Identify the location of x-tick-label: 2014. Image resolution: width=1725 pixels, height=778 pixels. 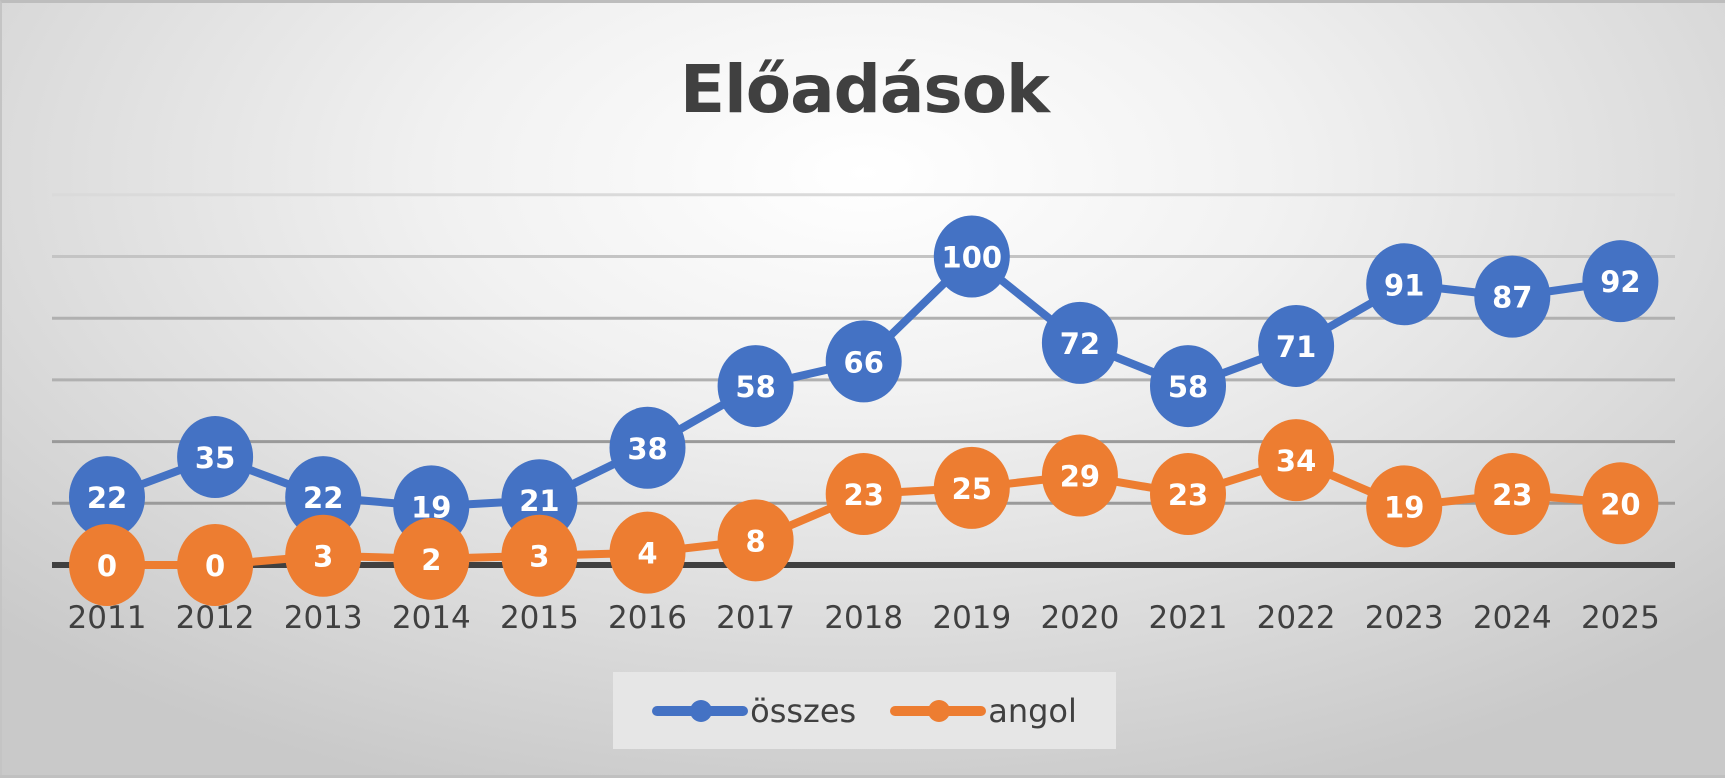
(431, 618).